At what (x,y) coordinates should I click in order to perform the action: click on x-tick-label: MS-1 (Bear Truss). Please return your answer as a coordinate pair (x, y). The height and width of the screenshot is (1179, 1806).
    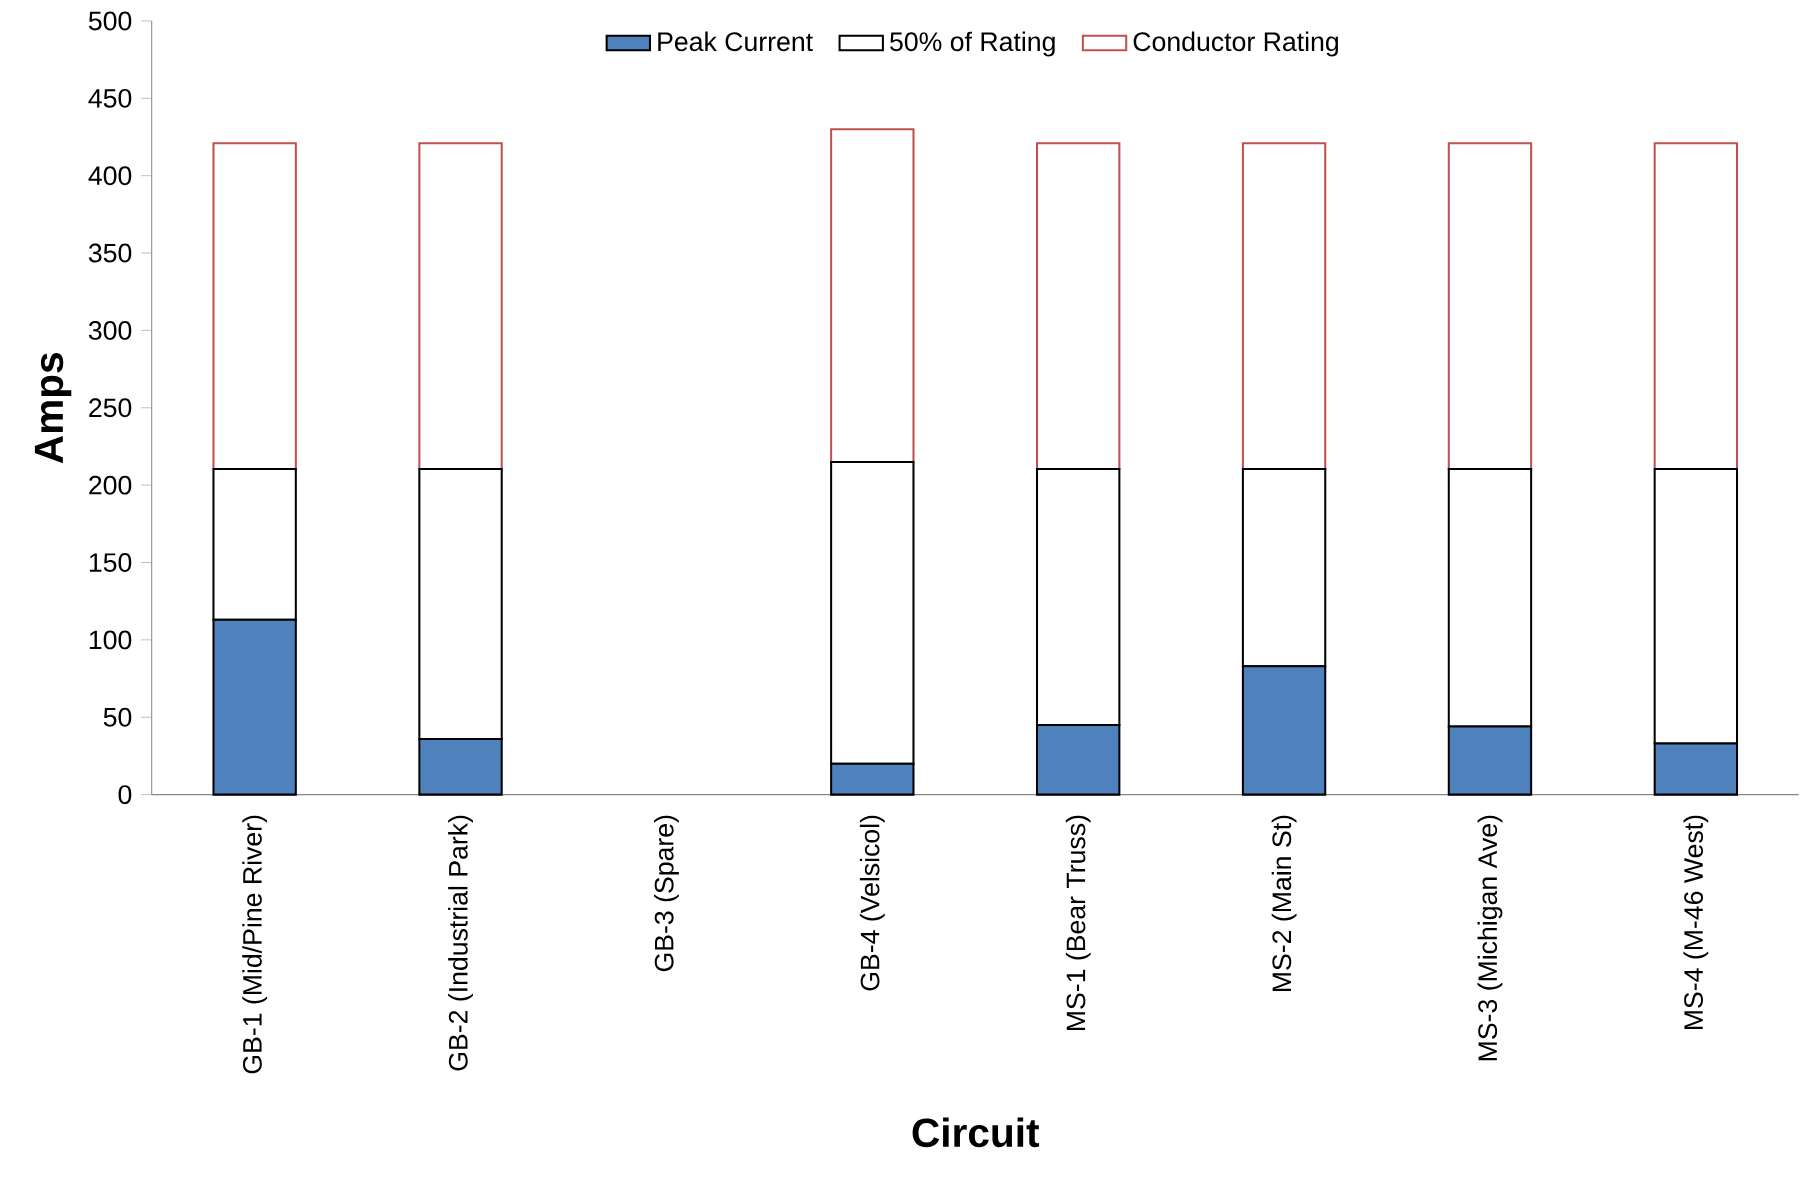
    Looking at the image, I should click on (1078, 923).